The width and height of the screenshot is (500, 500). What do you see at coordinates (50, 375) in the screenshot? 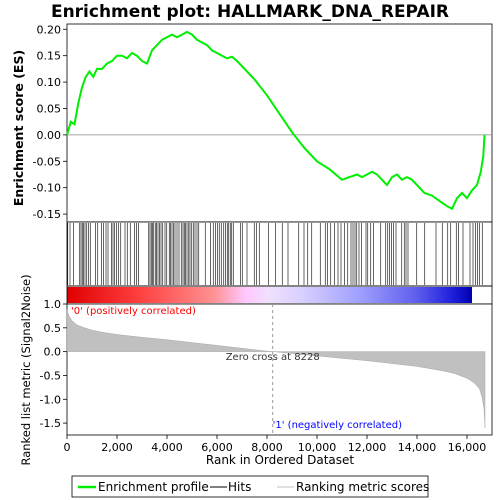
I see `metric-y-tick-label: -0.5` at bounding box center [50, 375].